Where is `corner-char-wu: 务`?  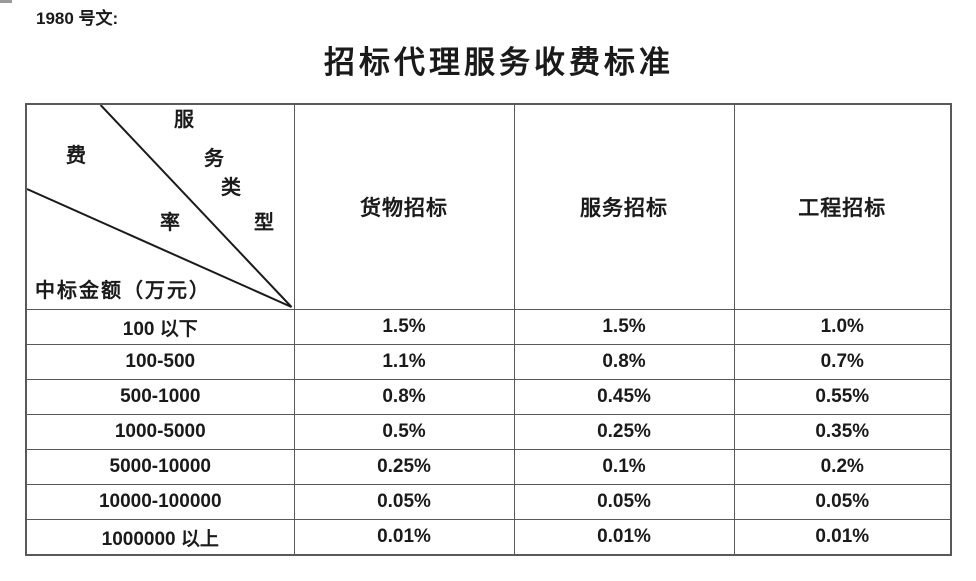 corner-char-wu: 务 is located at coordinates (214, 159).